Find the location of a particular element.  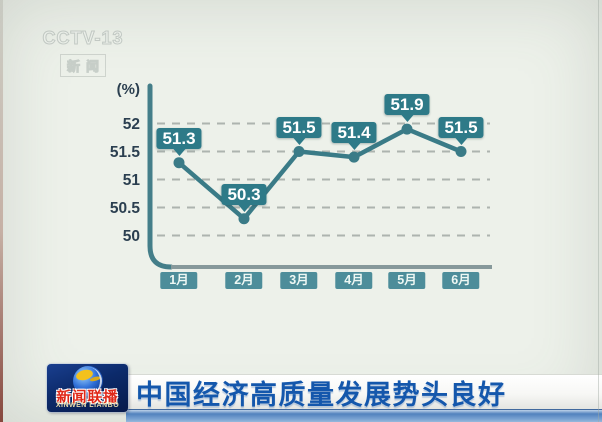

month-badge: 4月 is located at coordinates (354, 280).